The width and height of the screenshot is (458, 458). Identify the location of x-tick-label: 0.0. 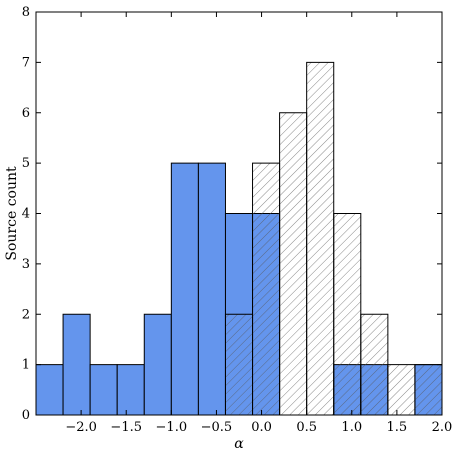
(261, 427).